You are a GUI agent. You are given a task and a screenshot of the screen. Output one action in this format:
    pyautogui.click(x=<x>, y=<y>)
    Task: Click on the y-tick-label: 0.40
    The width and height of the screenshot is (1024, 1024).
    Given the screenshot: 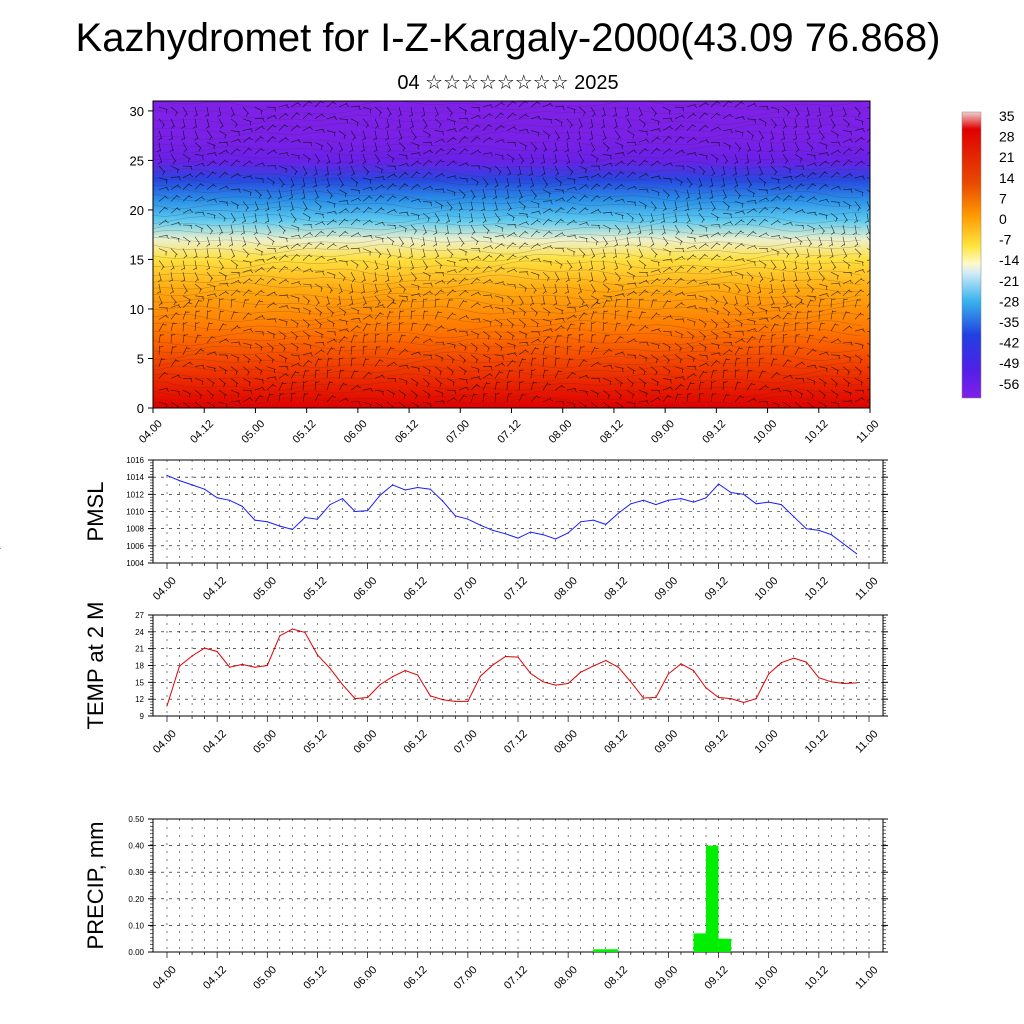 What is the action you would take?
    pyautogui.click(x=136, y=846)
    